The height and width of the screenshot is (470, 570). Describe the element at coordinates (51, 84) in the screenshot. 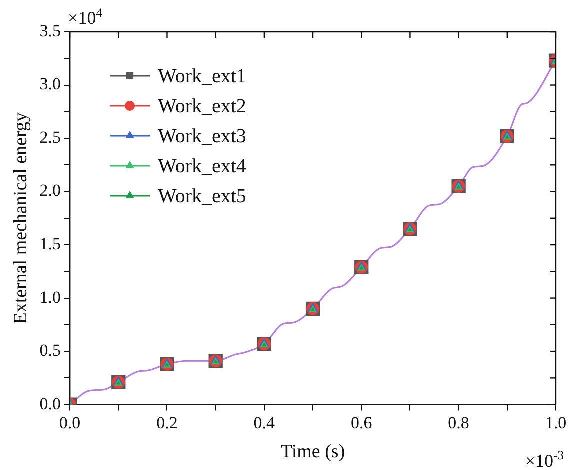

I see `y-tick-label: 3.0` at that location.